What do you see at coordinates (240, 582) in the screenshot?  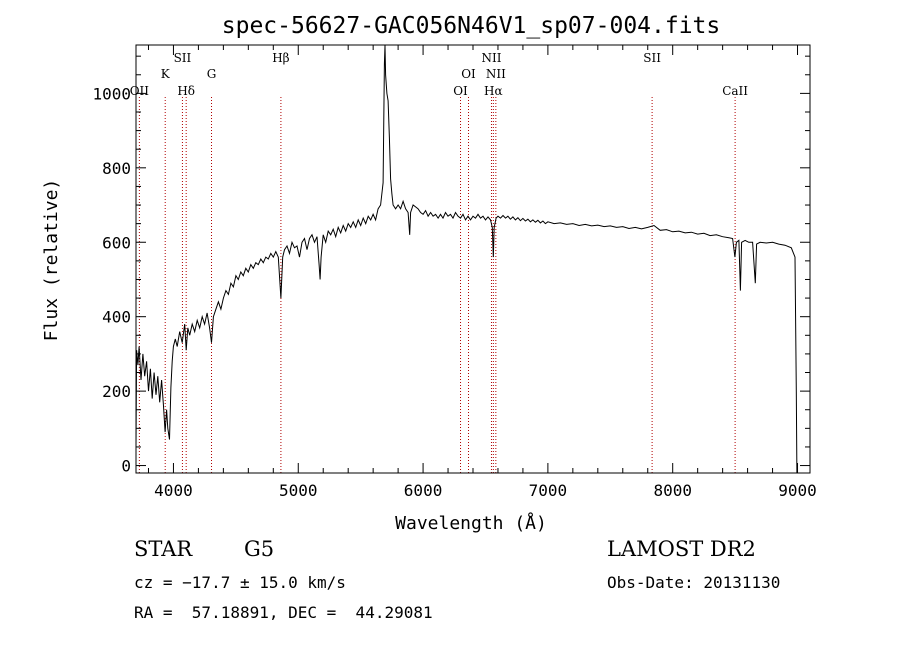 I see `redshift-text: cz = −17.7 ± 15.0 km/s` at bounding box center [240, 582].